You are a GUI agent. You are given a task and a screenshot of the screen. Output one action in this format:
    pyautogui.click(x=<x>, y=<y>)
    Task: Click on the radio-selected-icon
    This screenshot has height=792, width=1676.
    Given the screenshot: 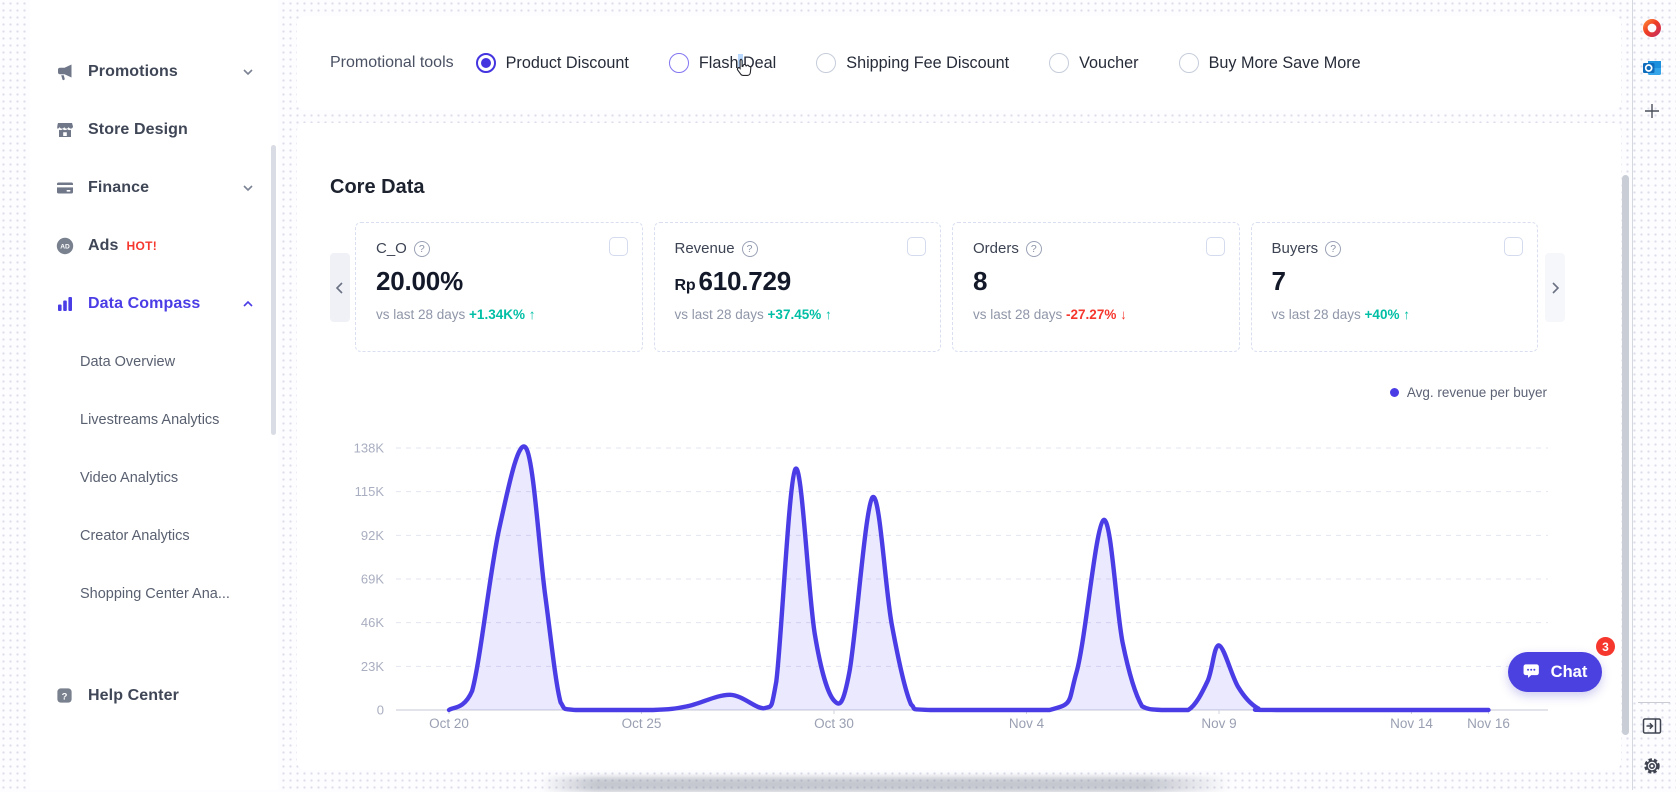 What is the action you would take?
    pyautogui.click(x=485, y=63)
    